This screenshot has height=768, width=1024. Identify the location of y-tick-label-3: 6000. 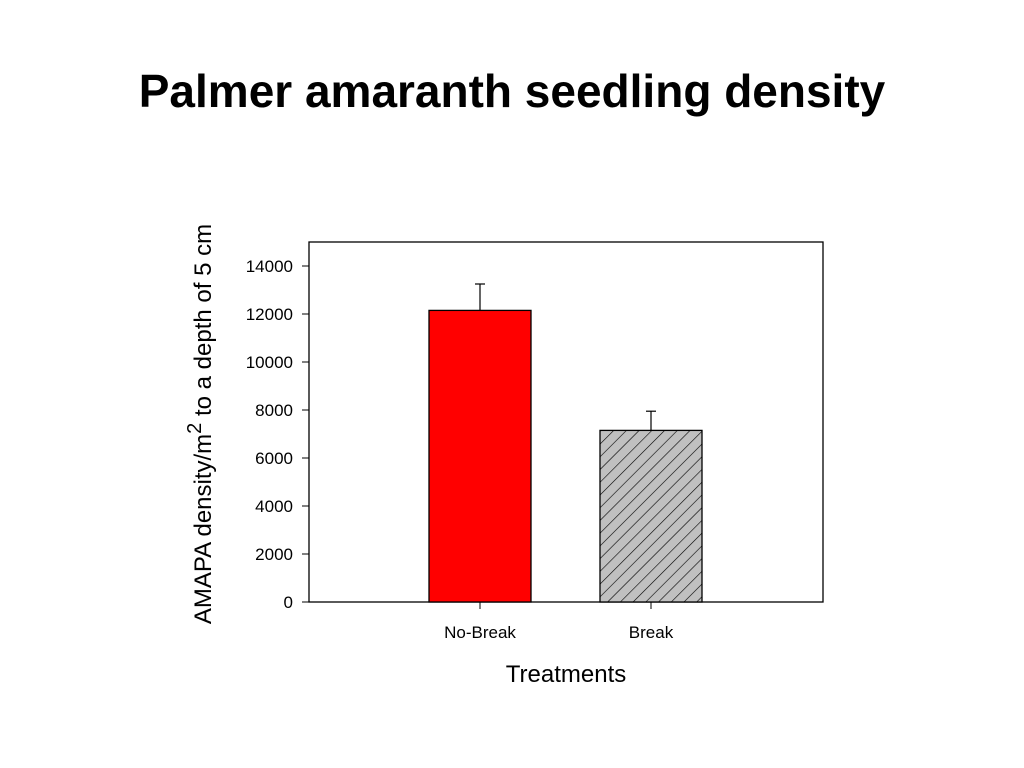
(274, 458).